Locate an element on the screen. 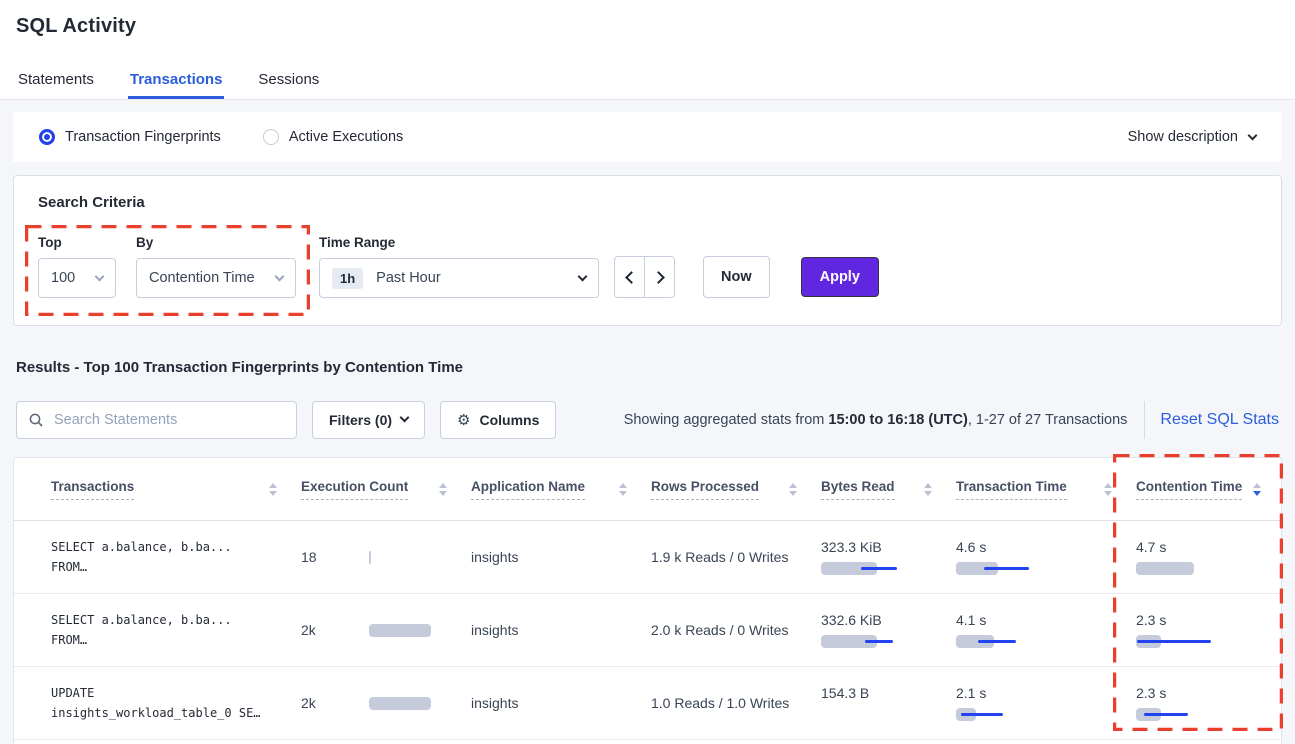 The image size is (1295, 744). reset-sql-stats-link: Reset SQL Stats is located at coordinates (1219, 419).